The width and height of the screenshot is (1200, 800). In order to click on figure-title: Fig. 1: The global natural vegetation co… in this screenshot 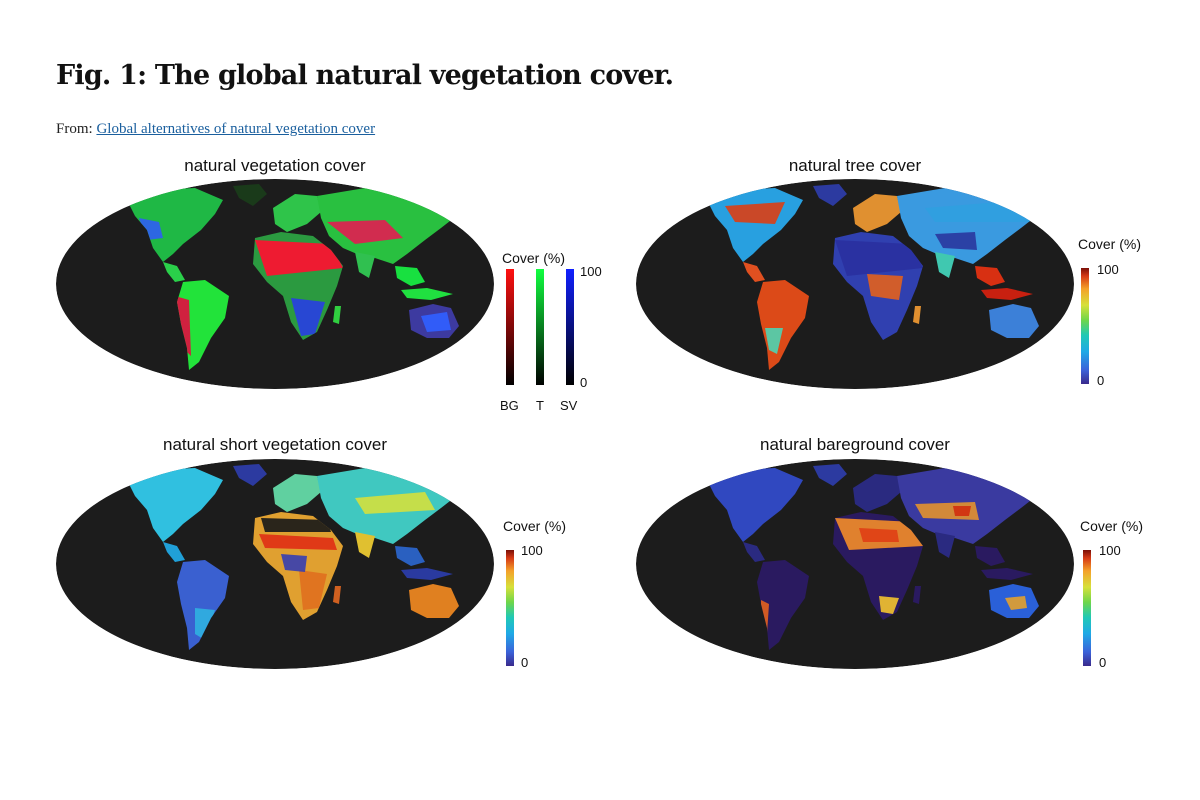, I will do `click(365, 75)`.